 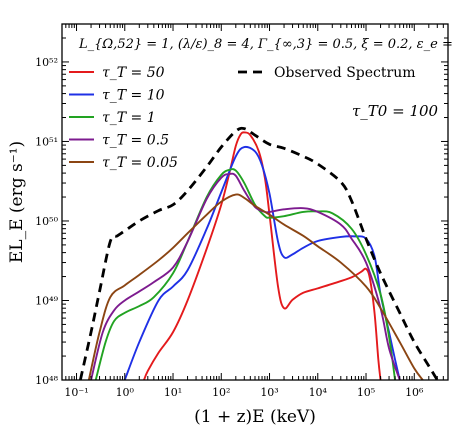 What do you see at coordinates (133, 96) in the screenshot?
I see `legend-label-1: τ_T = 10` at bounding box center [133, 96].